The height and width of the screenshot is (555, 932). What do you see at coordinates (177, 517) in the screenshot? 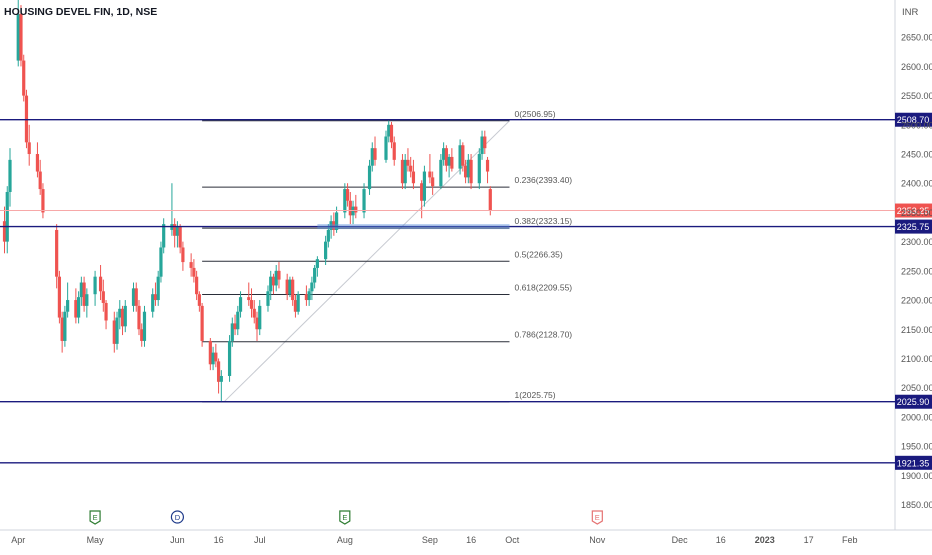
I see `event-marker: D` at bounding box center [177, 517].